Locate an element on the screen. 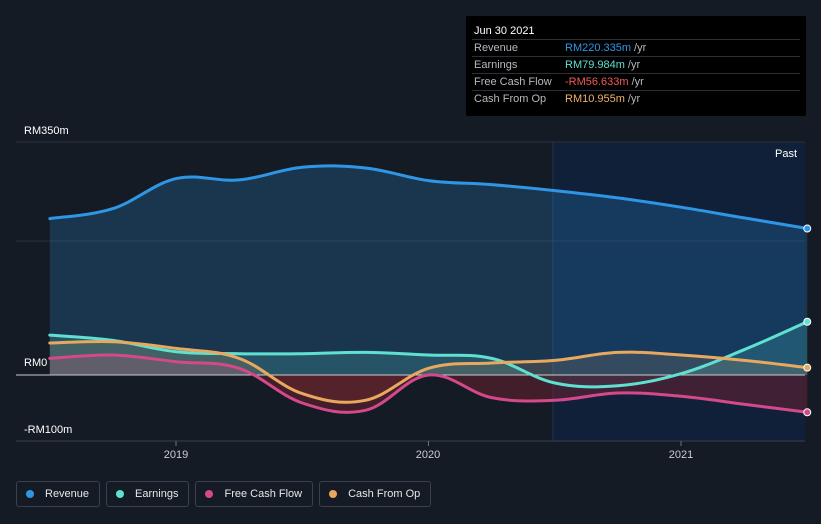  tooltip-row-free-cash-flow: Free Cash Flow -RM56.633m/yr is located at coordinates (636, 82).